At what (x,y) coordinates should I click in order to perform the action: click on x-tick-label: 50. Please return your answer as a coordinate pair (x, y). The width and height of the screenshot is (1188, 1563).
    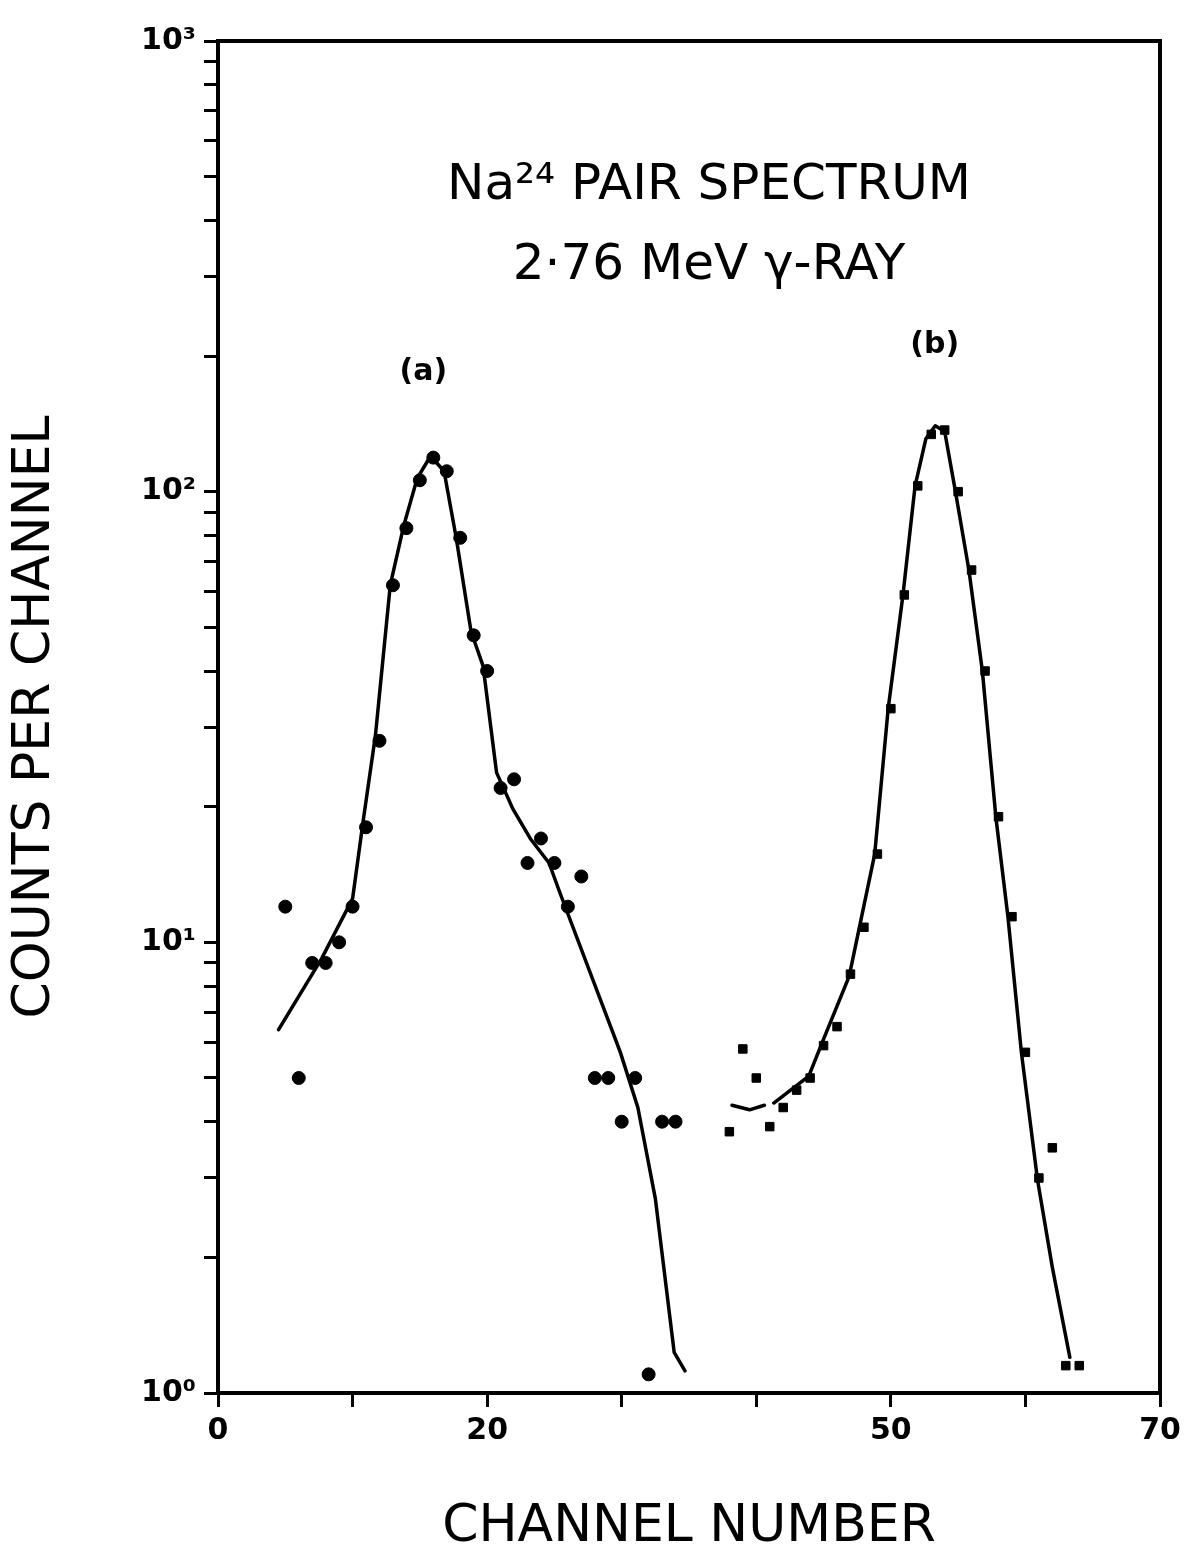
    Looking at the image, I should click on (890, 1428).